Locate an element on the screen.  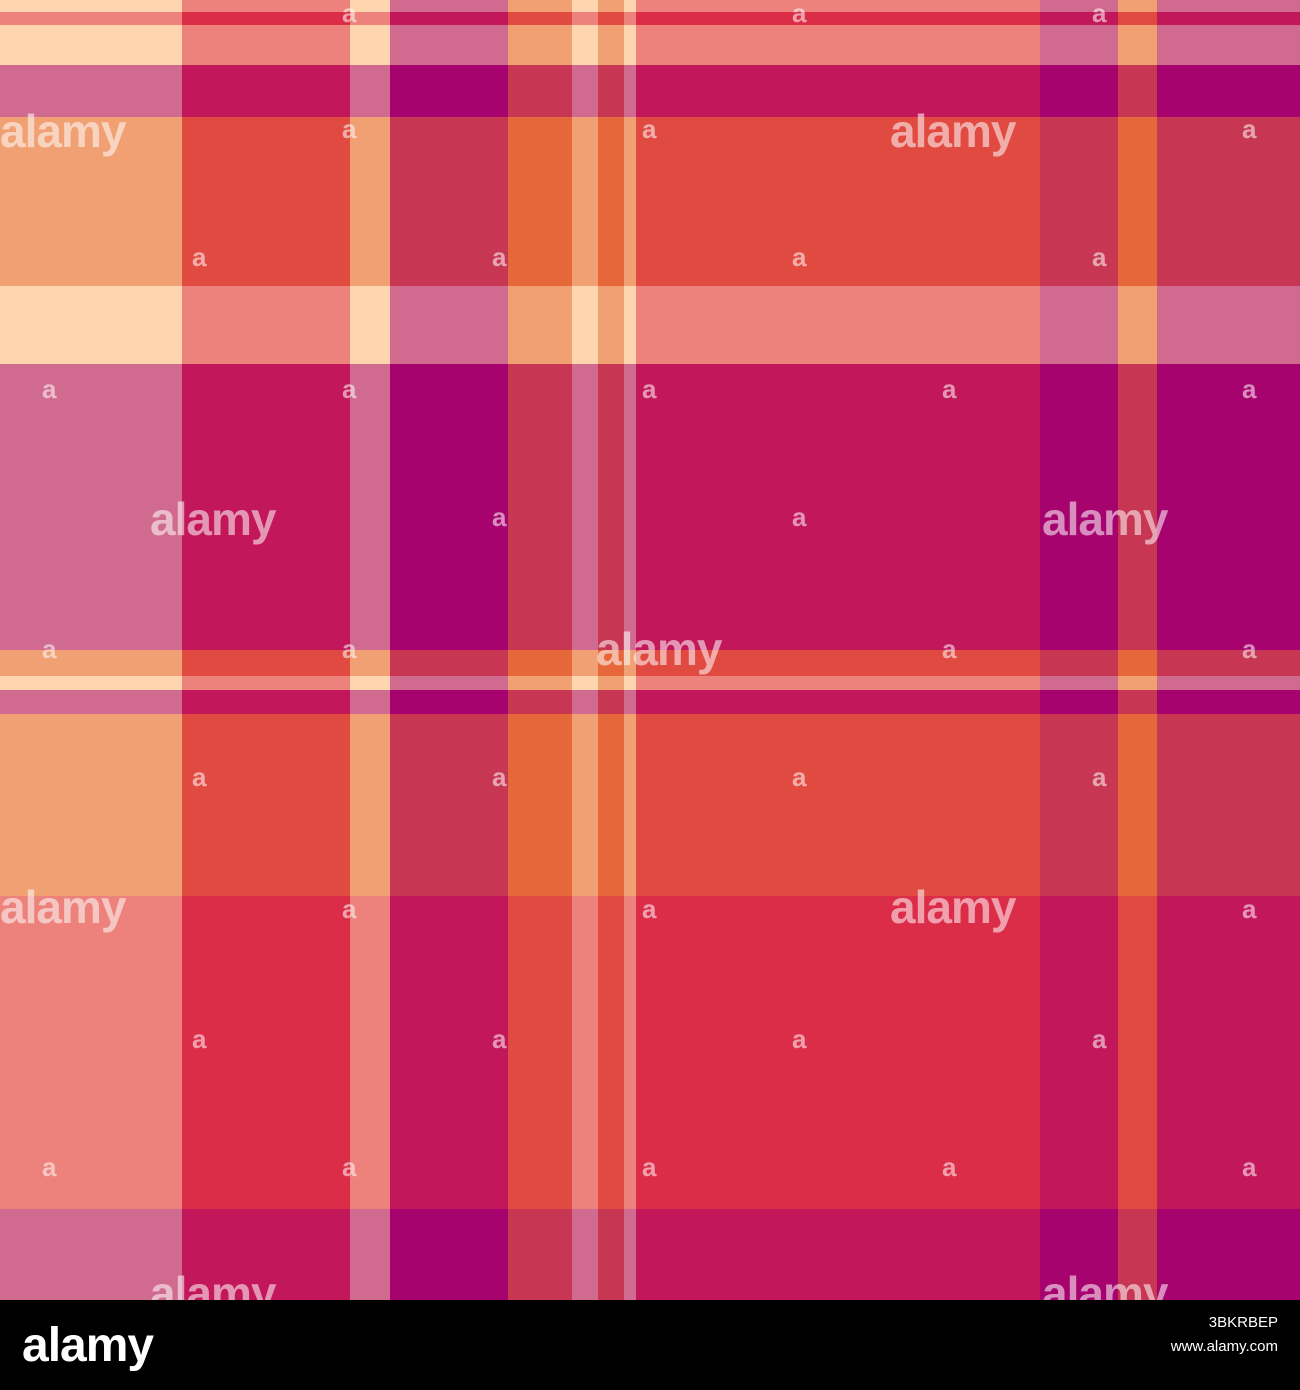
footer-logo: alamy is located at coordinates (88, 1345).